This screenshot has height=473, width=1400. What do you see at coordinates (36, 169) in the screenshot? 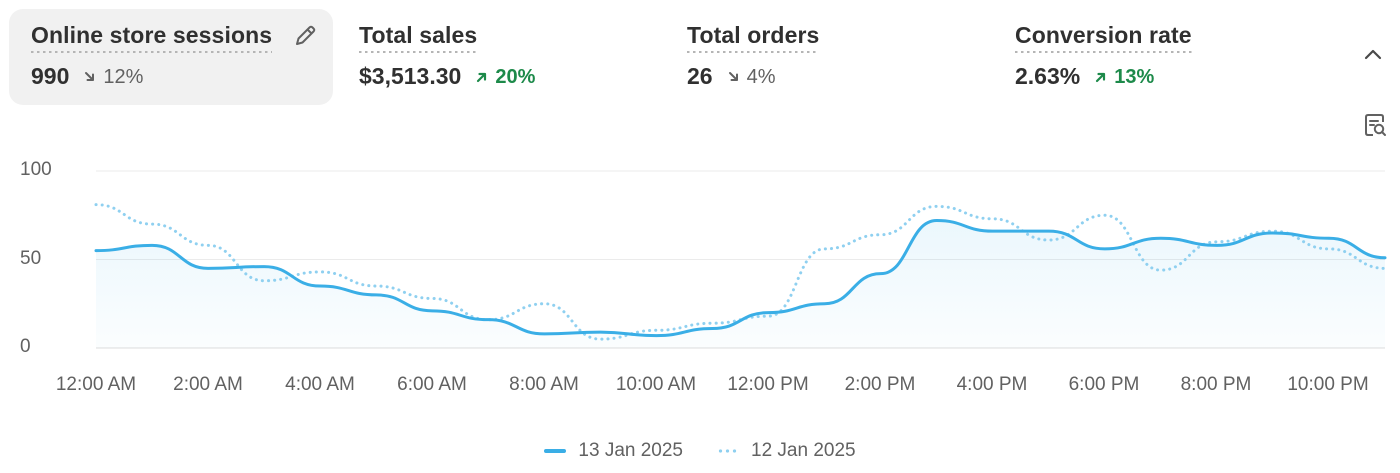
I see `y-tick-label: 100` at bounding box center [36, 169].